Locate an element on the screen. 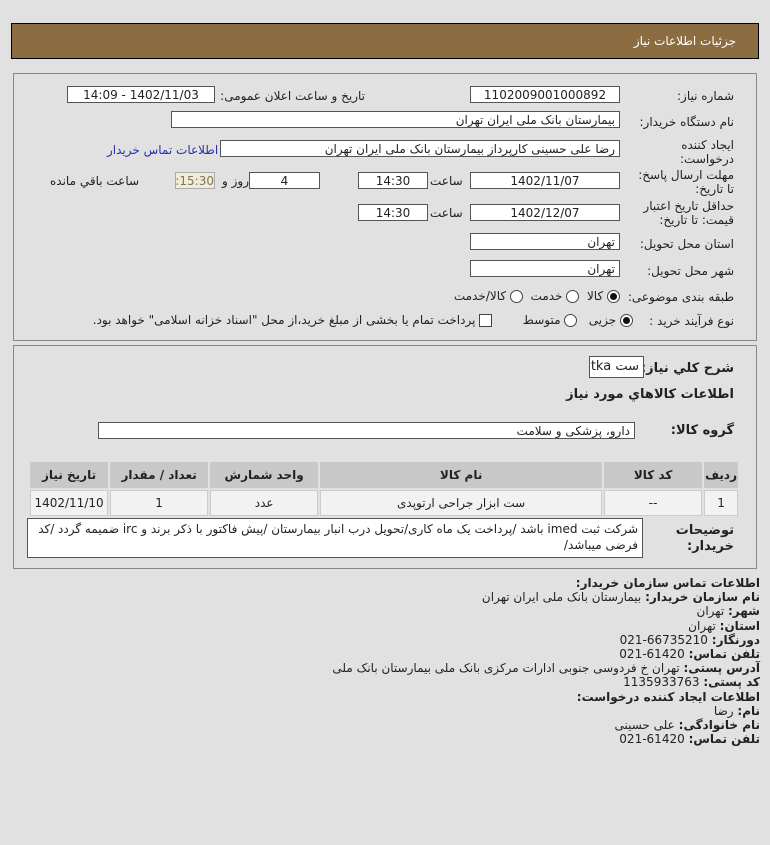 This screenshot has height=845, width=770. page-header: جزئیات اطلاعات نیاز is located at coordinates (385, 41).